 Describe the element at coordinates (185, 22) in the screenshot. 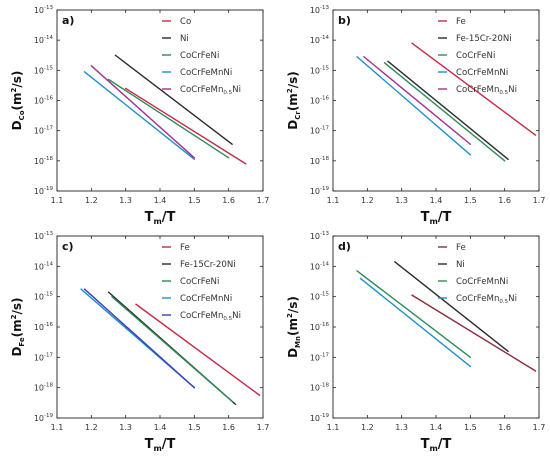

I see `legend-entry: Co` at that location.